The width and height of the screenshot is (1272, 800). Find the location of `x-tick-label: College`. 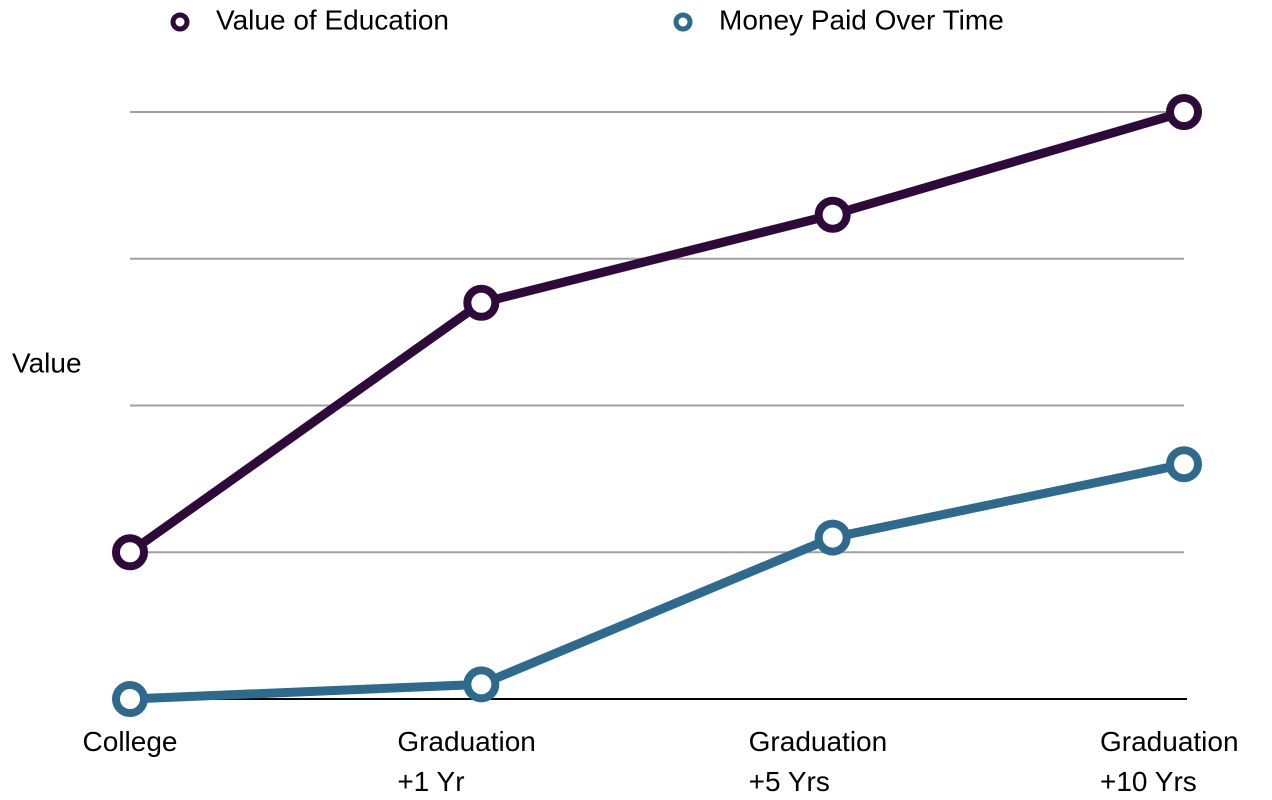

x-tick-label: College is located at coordinates (130, 741).